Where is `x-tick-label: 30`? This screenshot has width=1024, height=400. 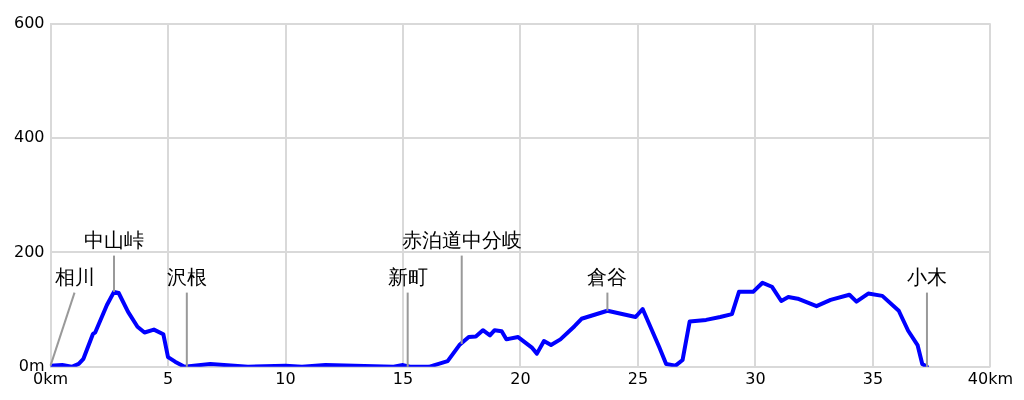 x-tick-label: 30 is located at coordinates (755, 378).